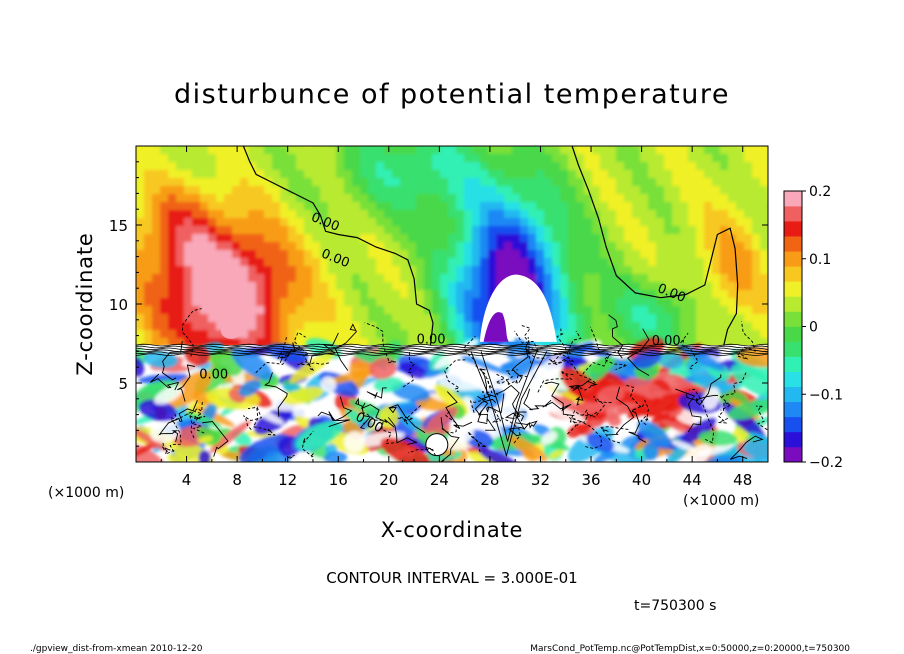  Describe the element at coordinates (407, 428) in the screenshot. I see `turbulence-blob` at that location.